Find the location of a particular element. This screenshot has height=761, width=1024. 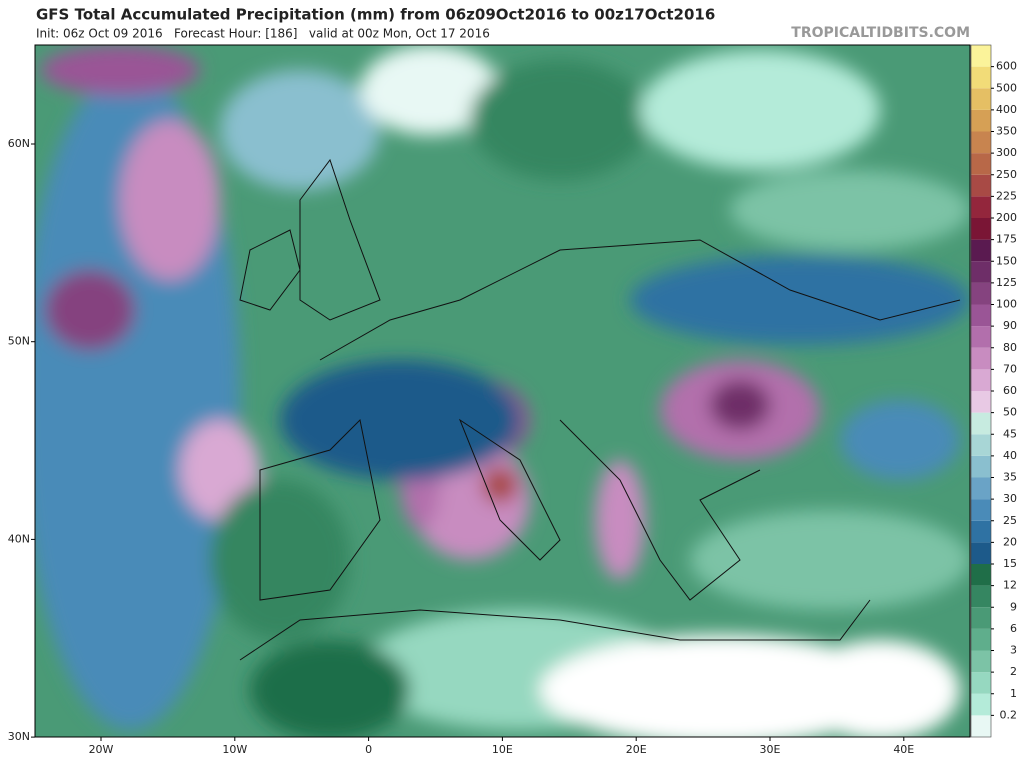

colorbar-label: 225 is located at coordinates (1006, 195).